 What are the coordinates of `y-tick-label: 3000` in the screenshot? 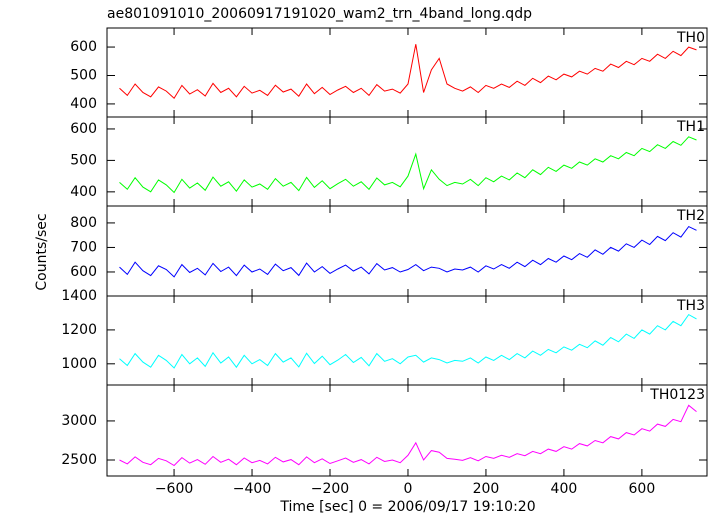 It's located at (79, 421).